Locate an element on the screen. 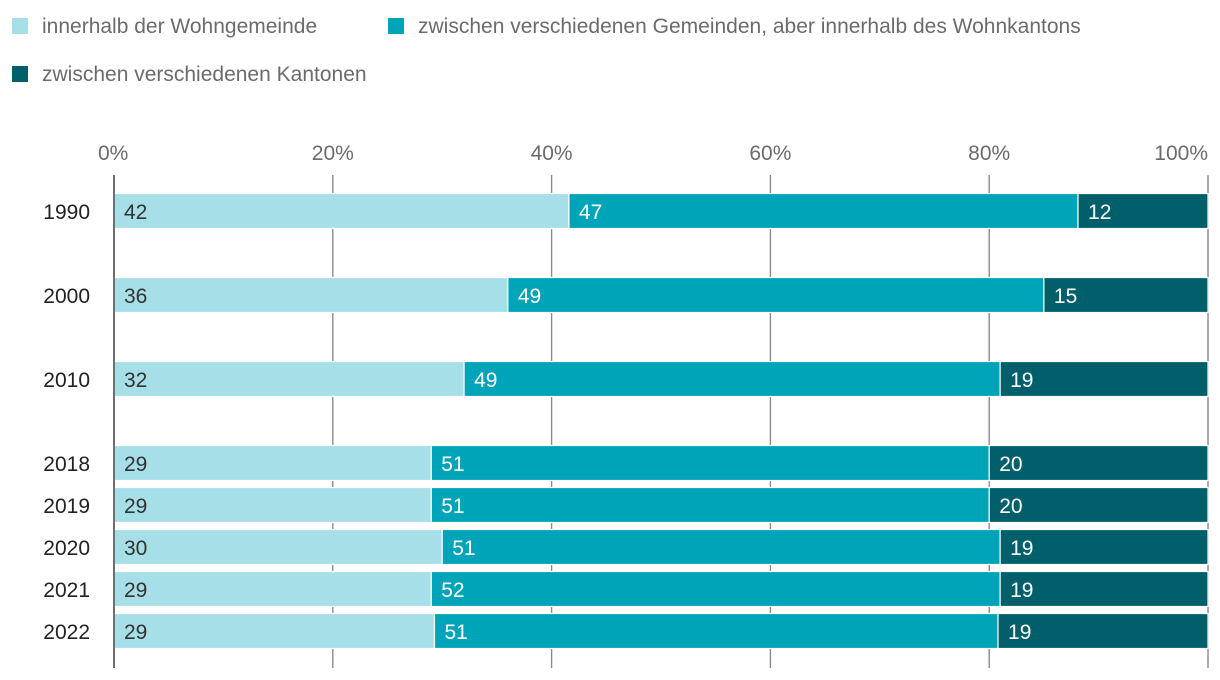 The image size is (1220, 680). bar-segment-2000-s1 is located at coordinates (311, 295).